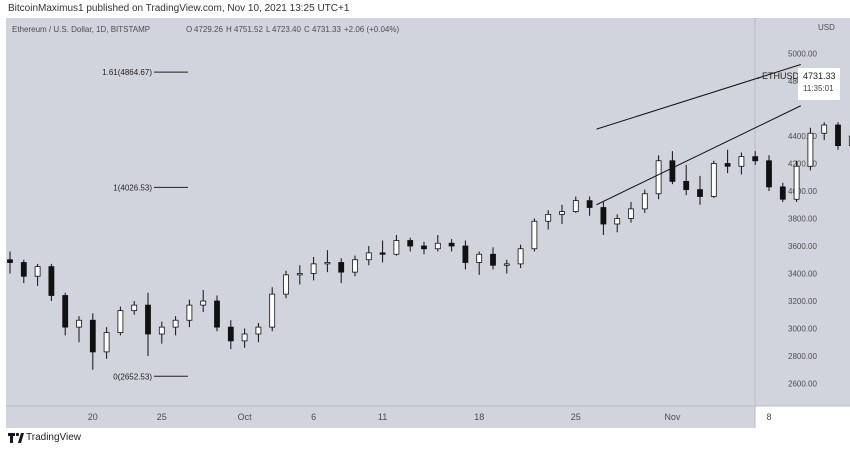  I want to click on footer: TradingView, so click(425, 438).